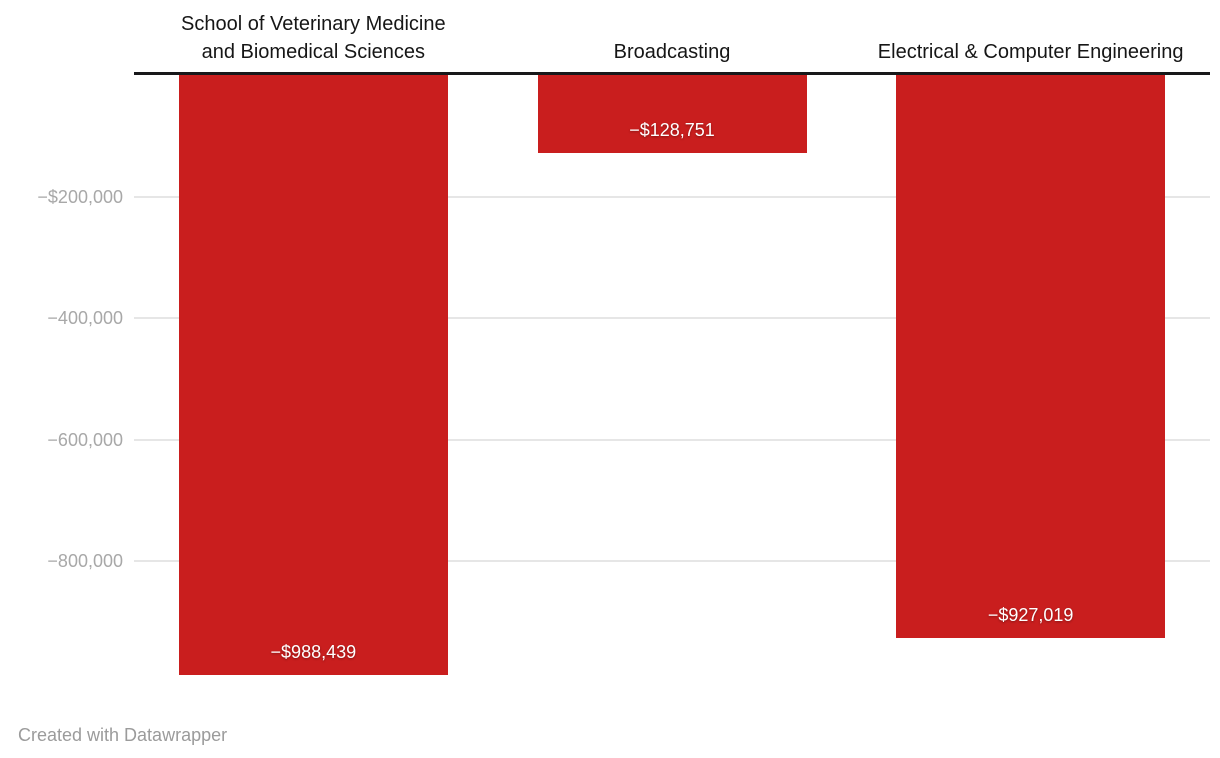 The height and width of the screenshot is (758, 1220). Describe the element at coordinates (1030, 33) in the screenshot. I see `column-header: Electrical & Computer Engineering` at that location.